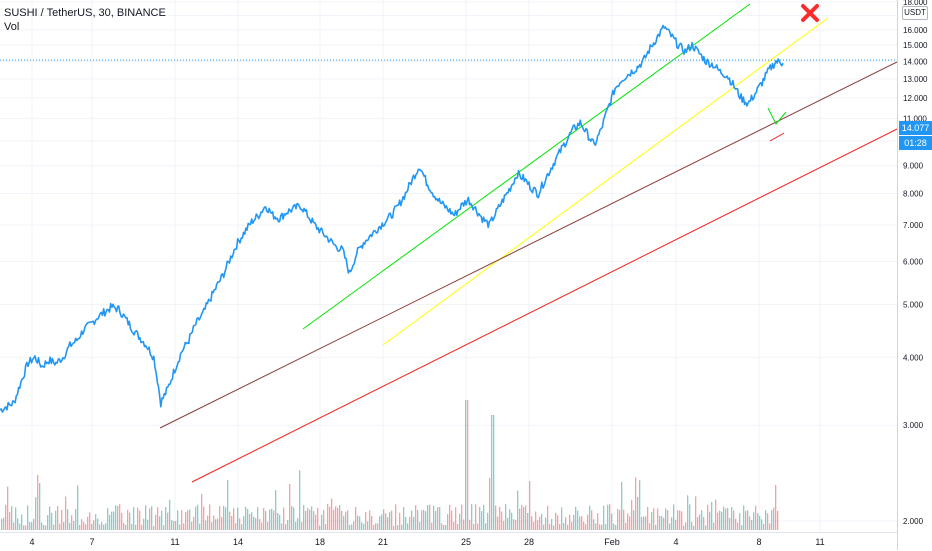  Describe the element at coordinates (915, 13) in the screenshot. I see `currency-badge: USDT` at that location.